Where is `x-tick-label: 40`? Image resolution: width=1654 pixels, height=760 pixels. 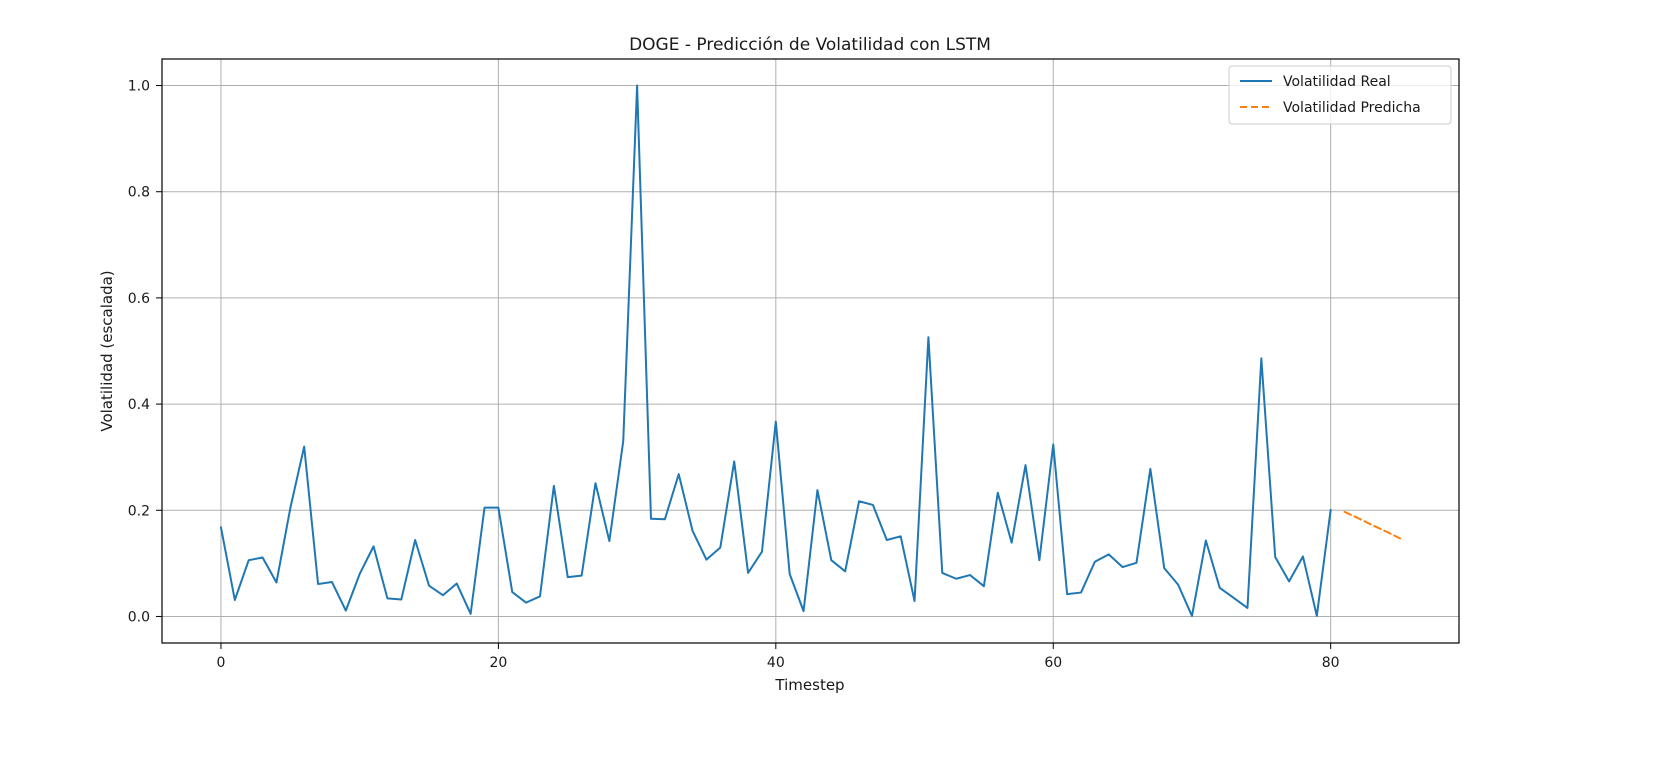
x-tick-label: 40 is located at coordinates (776, 663).